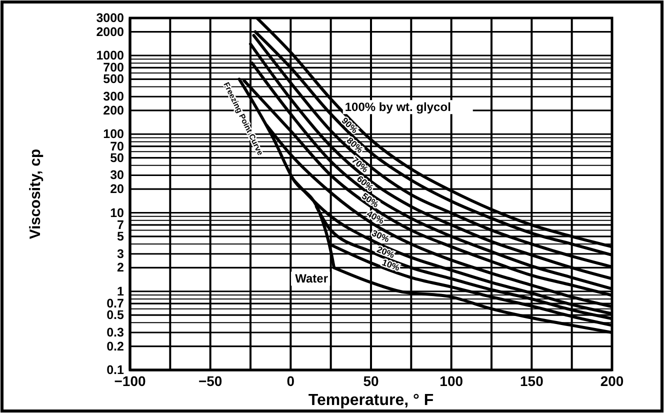  What do you see at coordinates (110, 31) in the screenshot?
I see `y-tick-label: 2000` at bounding box center [110, 31].